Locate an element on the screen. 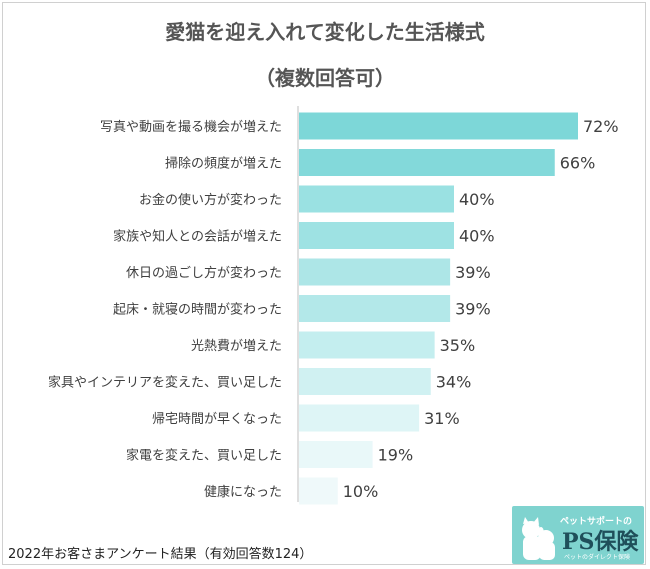 This screenshot has height=569, width=650. category-label: 写真や動画を撮る機会が増えた is located at coordinates (191, 127).